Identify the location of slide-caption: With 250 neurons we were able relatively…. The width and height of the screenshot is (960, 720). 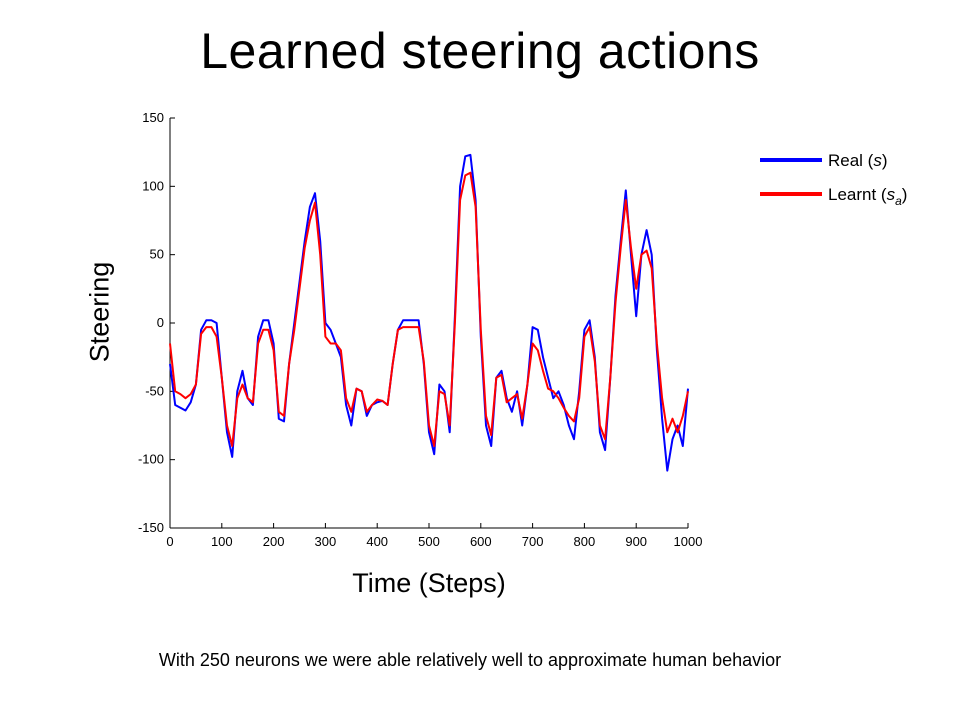
(470, 660).